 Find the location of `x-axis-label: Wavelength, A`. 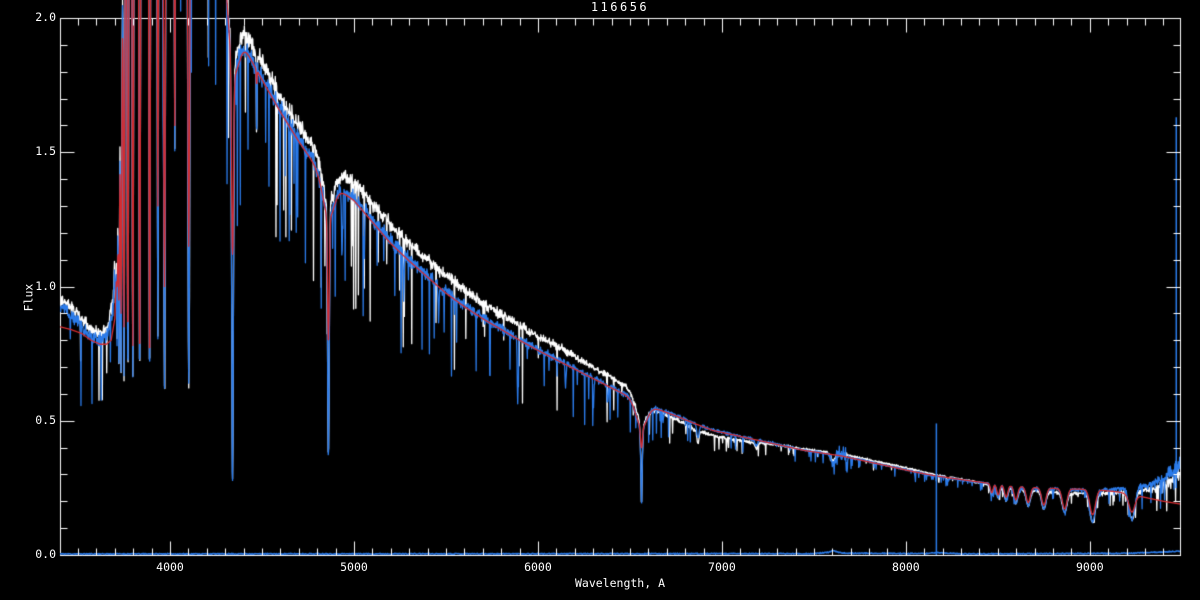

x-axis-label: Wavelength, A is located at coordinates (619, 583).